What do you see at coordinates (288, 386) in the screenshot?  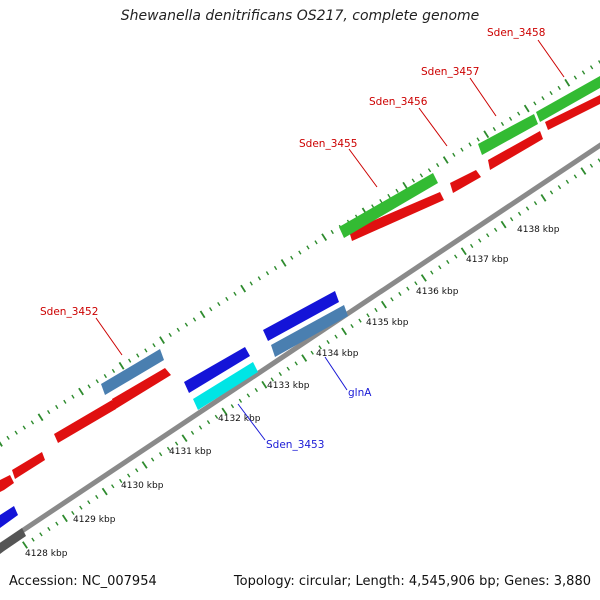 I see `tick-label: 4133 kbp` at bounding box center [288, 386].